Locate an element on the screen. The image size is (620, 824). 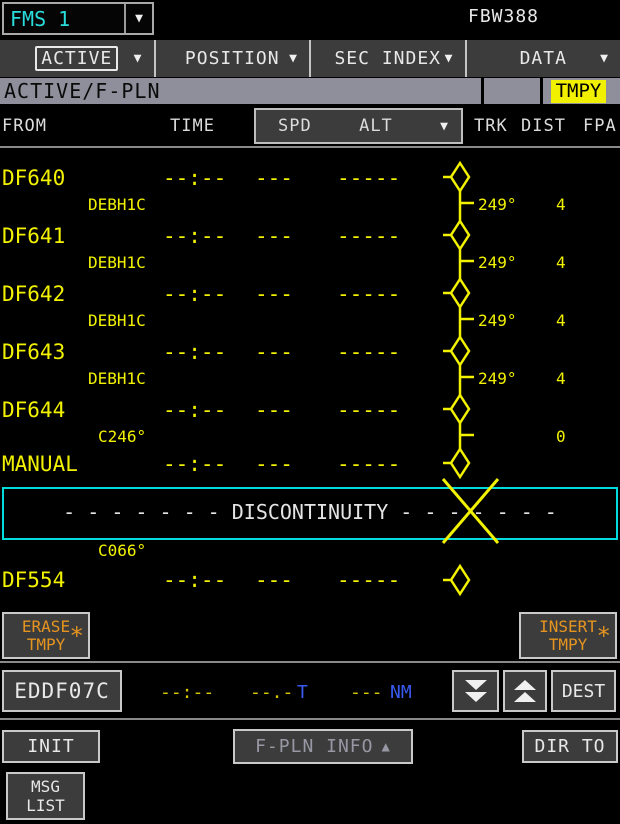
double-chevron-up-icon is located at coordinates (525, 691).